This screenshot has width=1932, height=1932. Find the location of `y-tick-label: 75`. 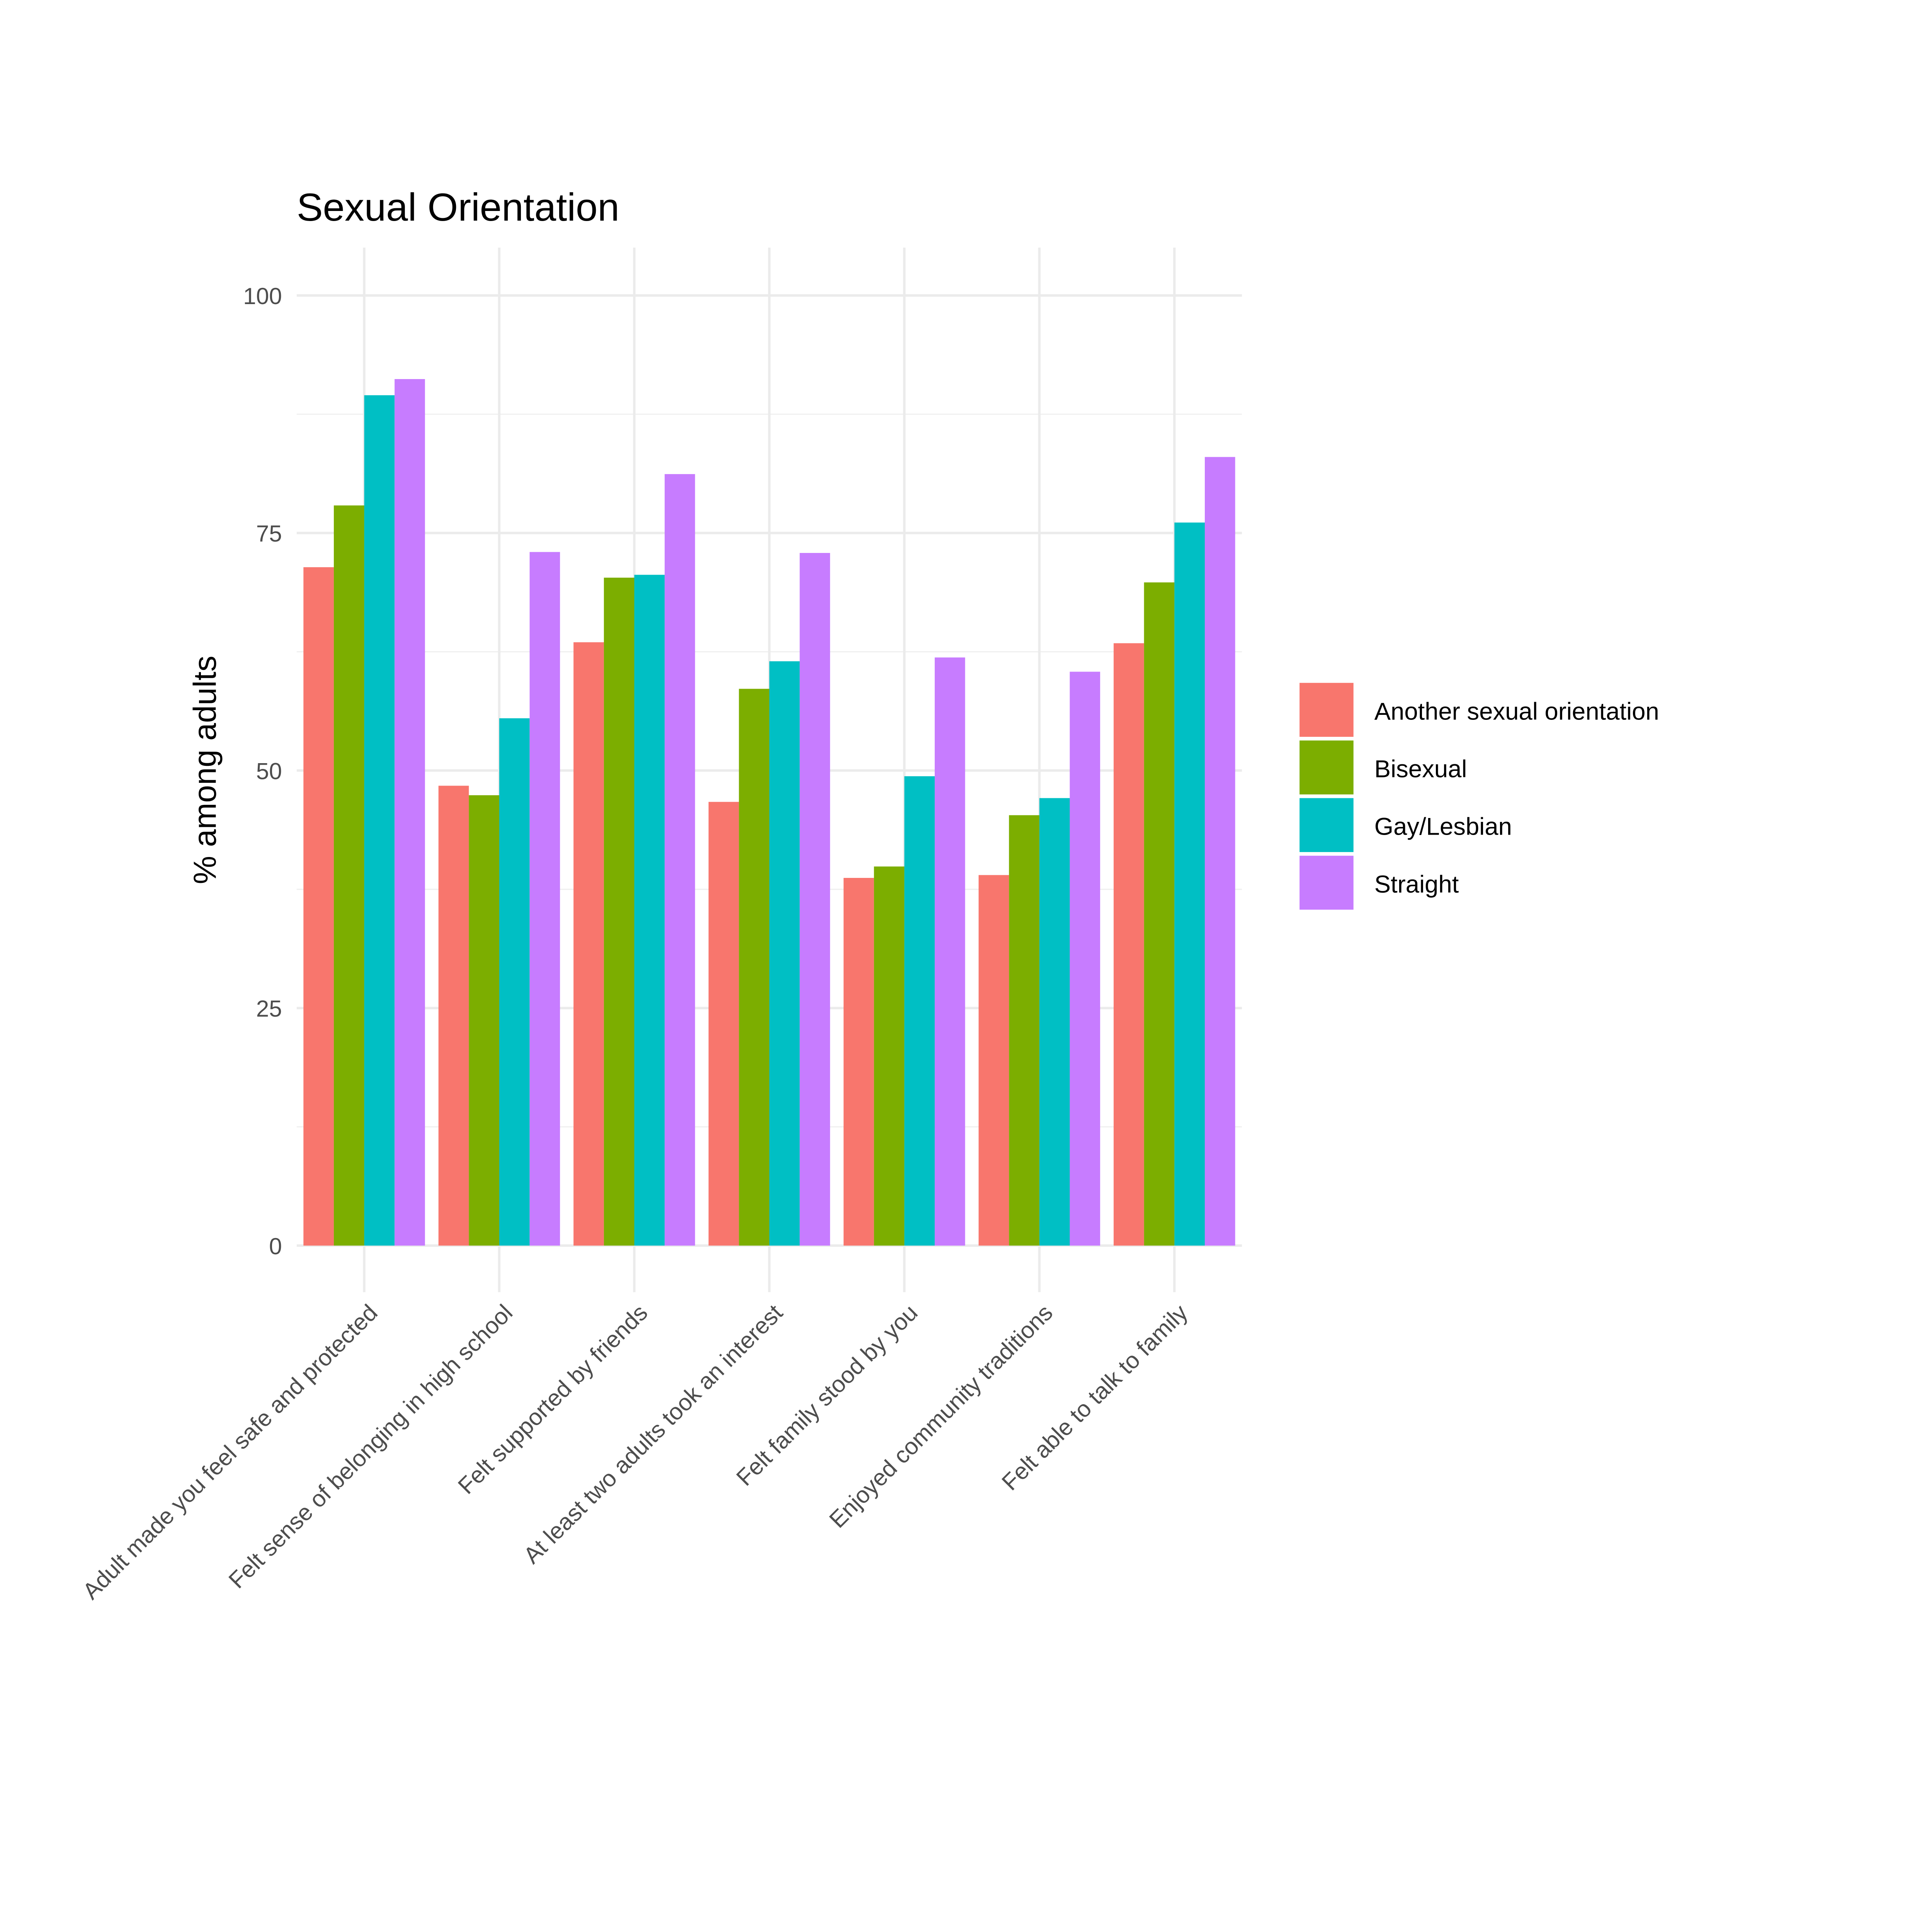

y-tick-label: 75 is located at coordinates (269, 533).